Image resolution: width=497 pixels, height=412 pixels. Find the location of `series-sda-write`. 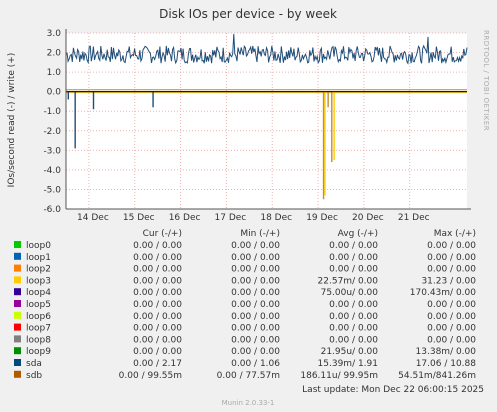

series-sda-write is located at coordinates (266, 49).